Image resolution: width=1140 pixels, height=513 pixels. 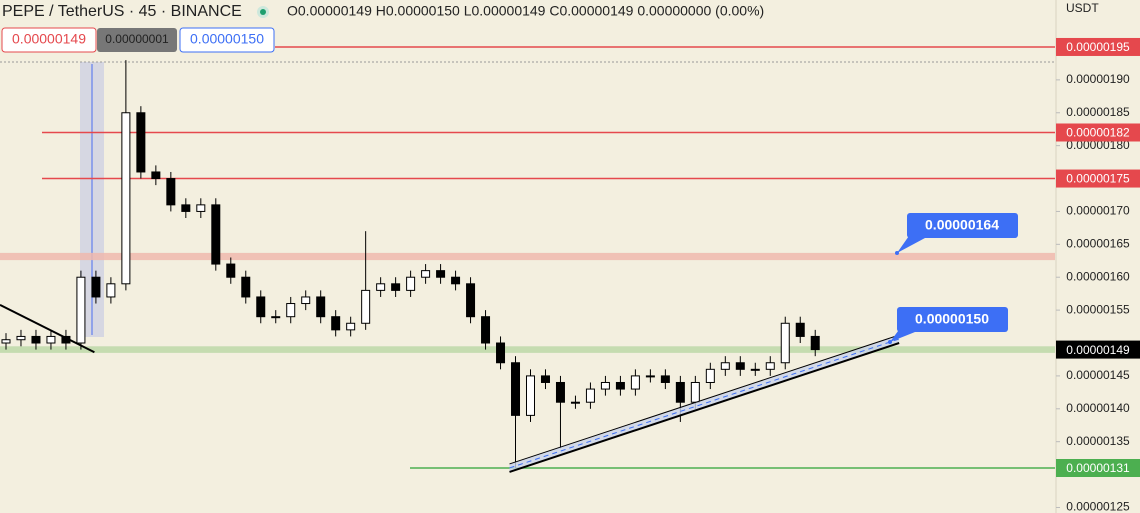 I want to click on level-label: 0.00000149, so click(x=1098, y=350).